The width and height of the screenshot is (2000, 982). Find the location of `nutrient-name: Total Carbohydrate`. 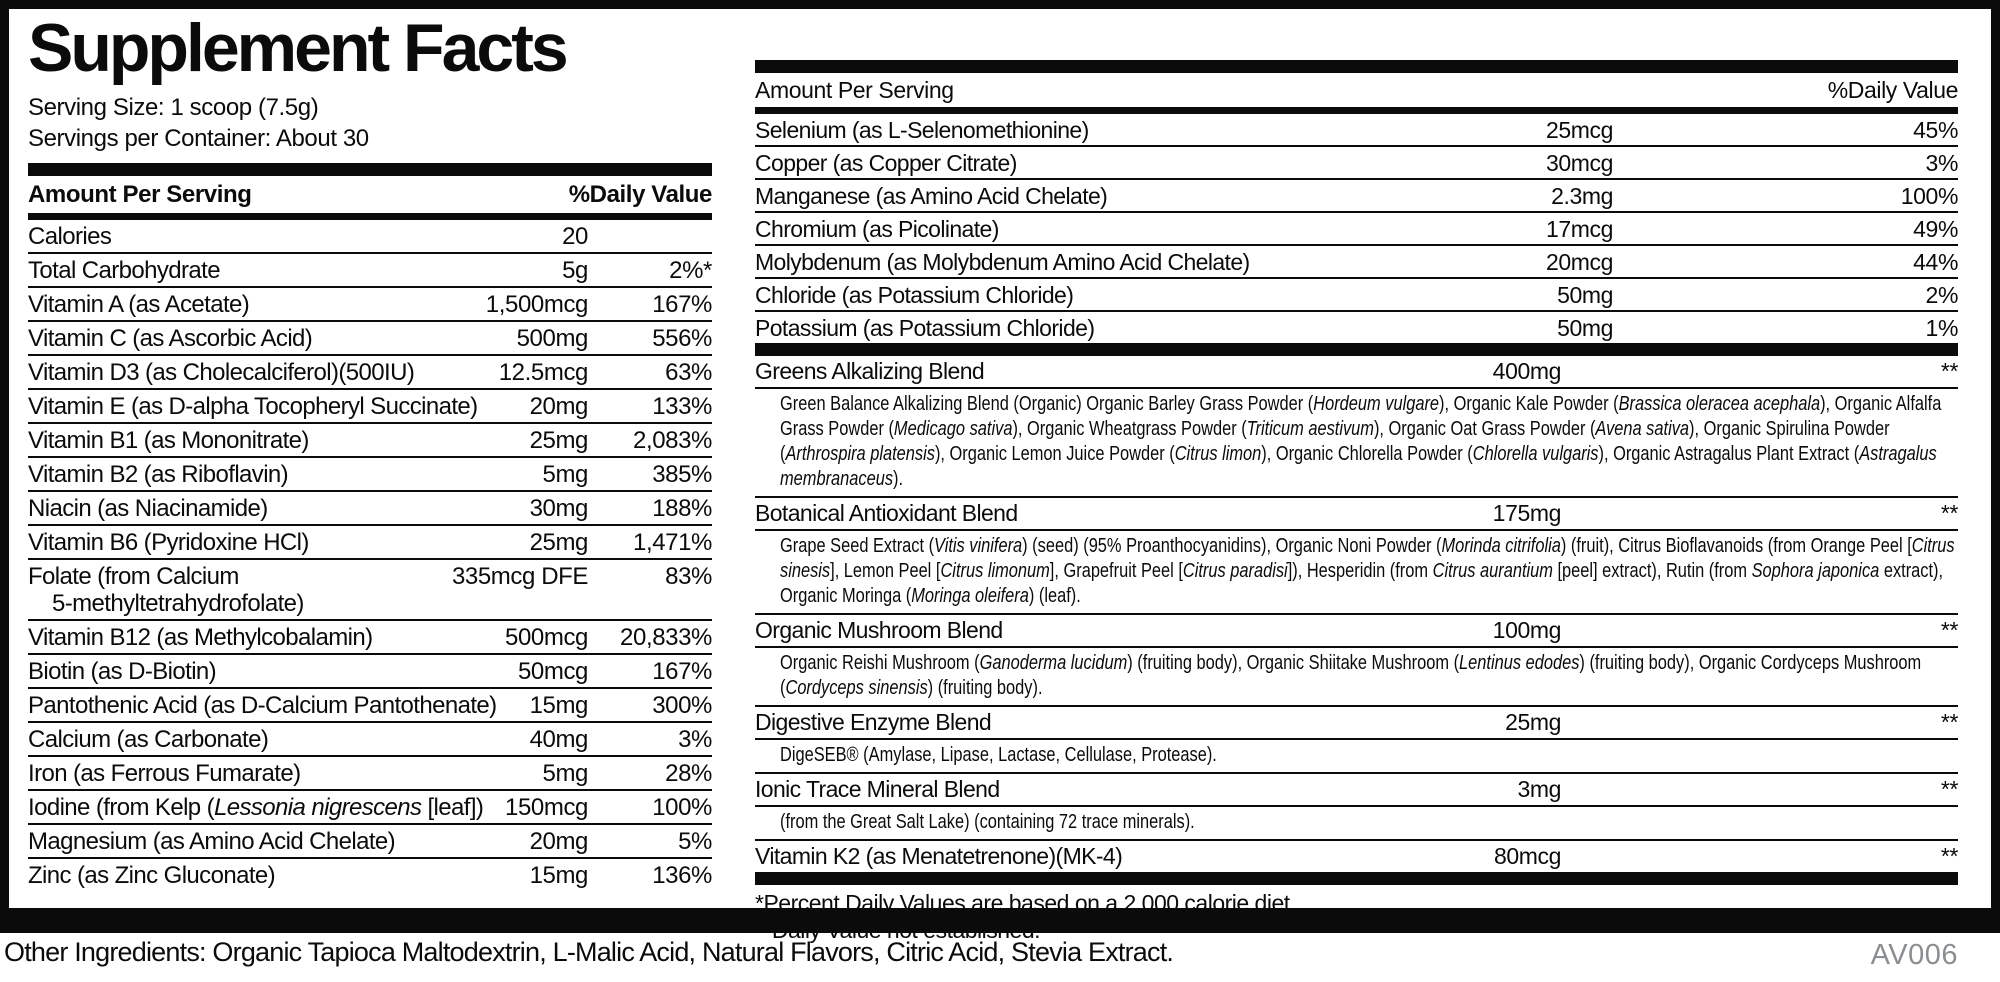

nutrient-name: Total Carbohydrate is located at coordinates (124, 271).